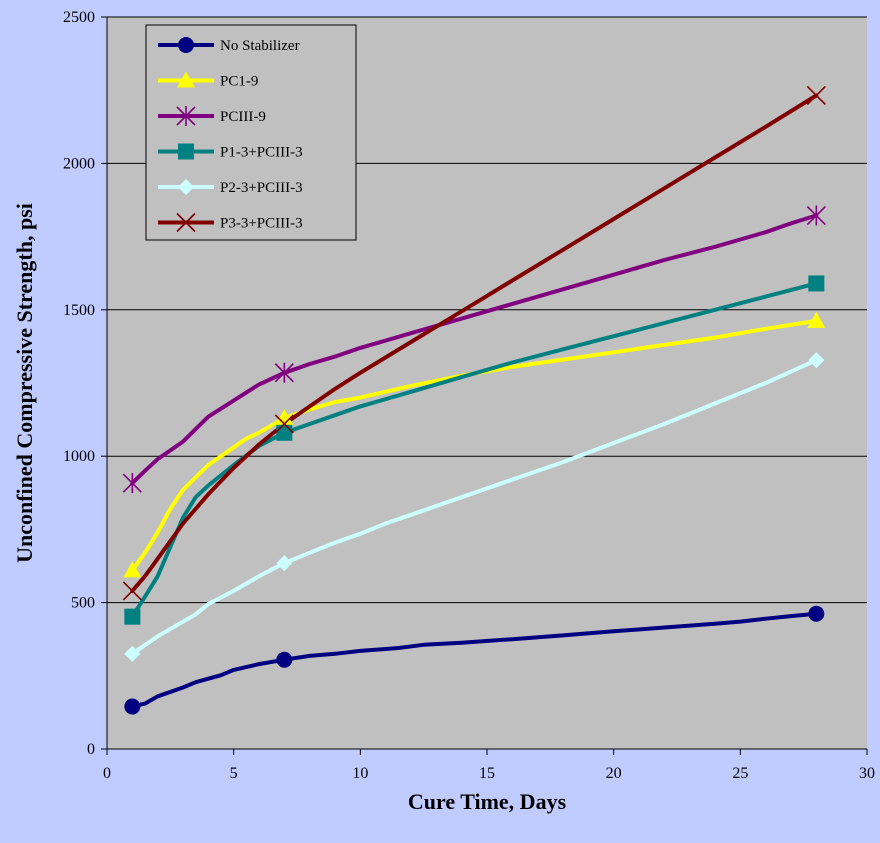 The image size is (880, 843). Describe the element at coordinates (360, 773) in the screenshot. I see `x-tick-label: 10` at that location.